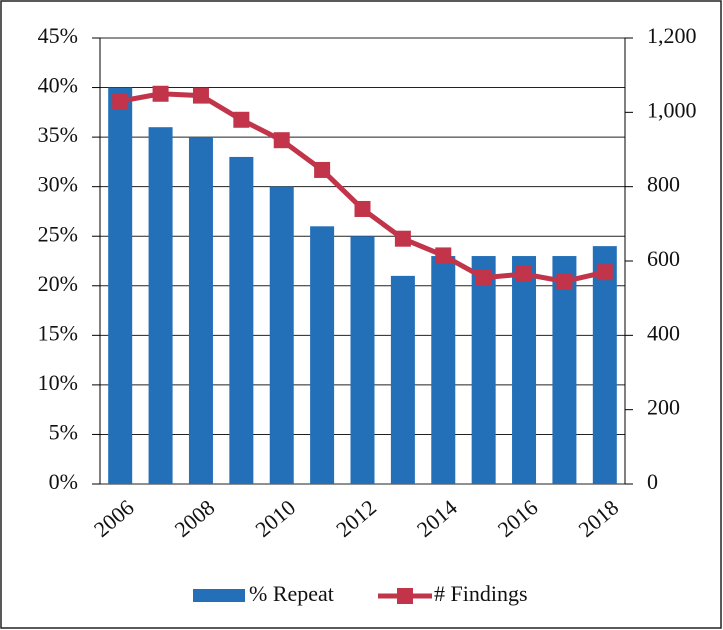  Describe the element at coordinates (58, 134) in the screenshot. I see `y-tick-label: 35%` at that location.